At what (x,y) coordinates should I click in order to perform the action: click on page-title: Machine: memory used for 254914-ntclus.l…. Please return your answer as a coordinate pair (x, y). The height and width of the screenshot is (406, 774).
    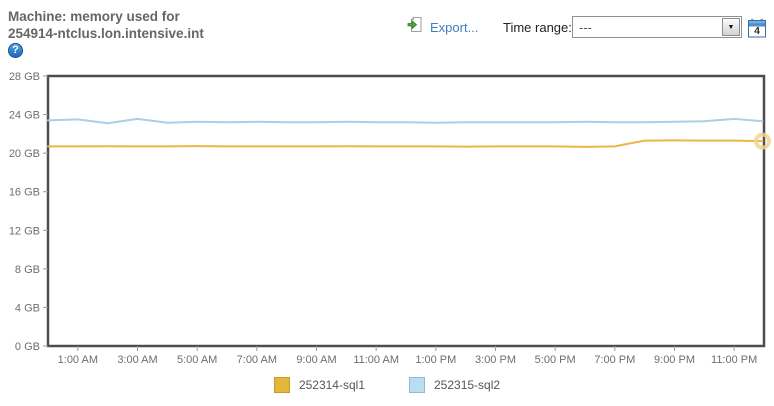
    Looking at the image, I should click on (158, 25).